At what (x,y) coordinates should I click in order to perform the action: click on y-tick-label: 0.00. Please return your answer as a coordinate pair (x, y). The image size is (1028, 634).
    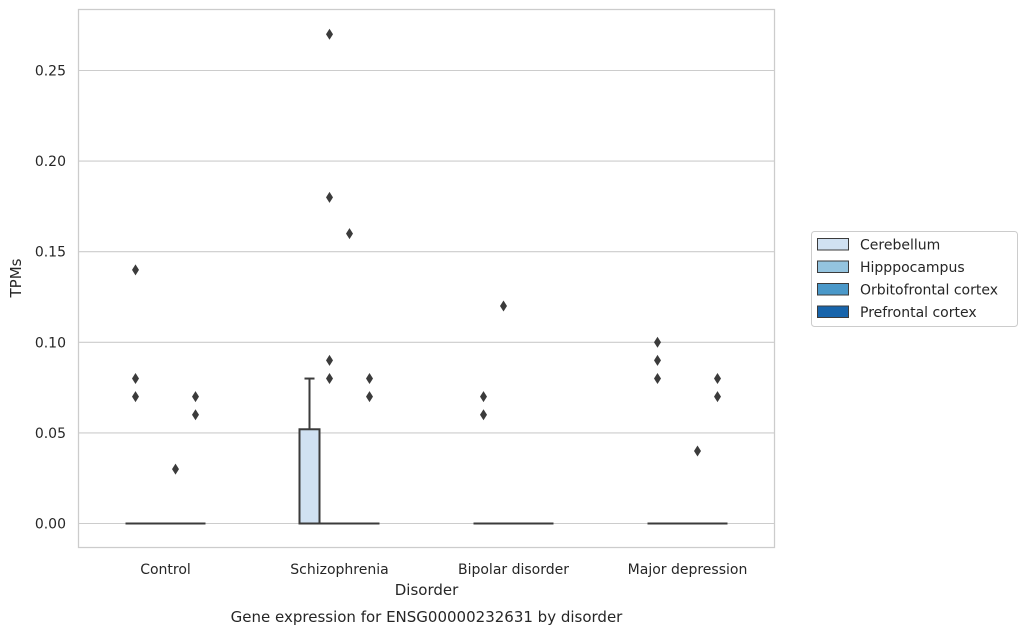
    Looking at the image, I should click on (50, 525).